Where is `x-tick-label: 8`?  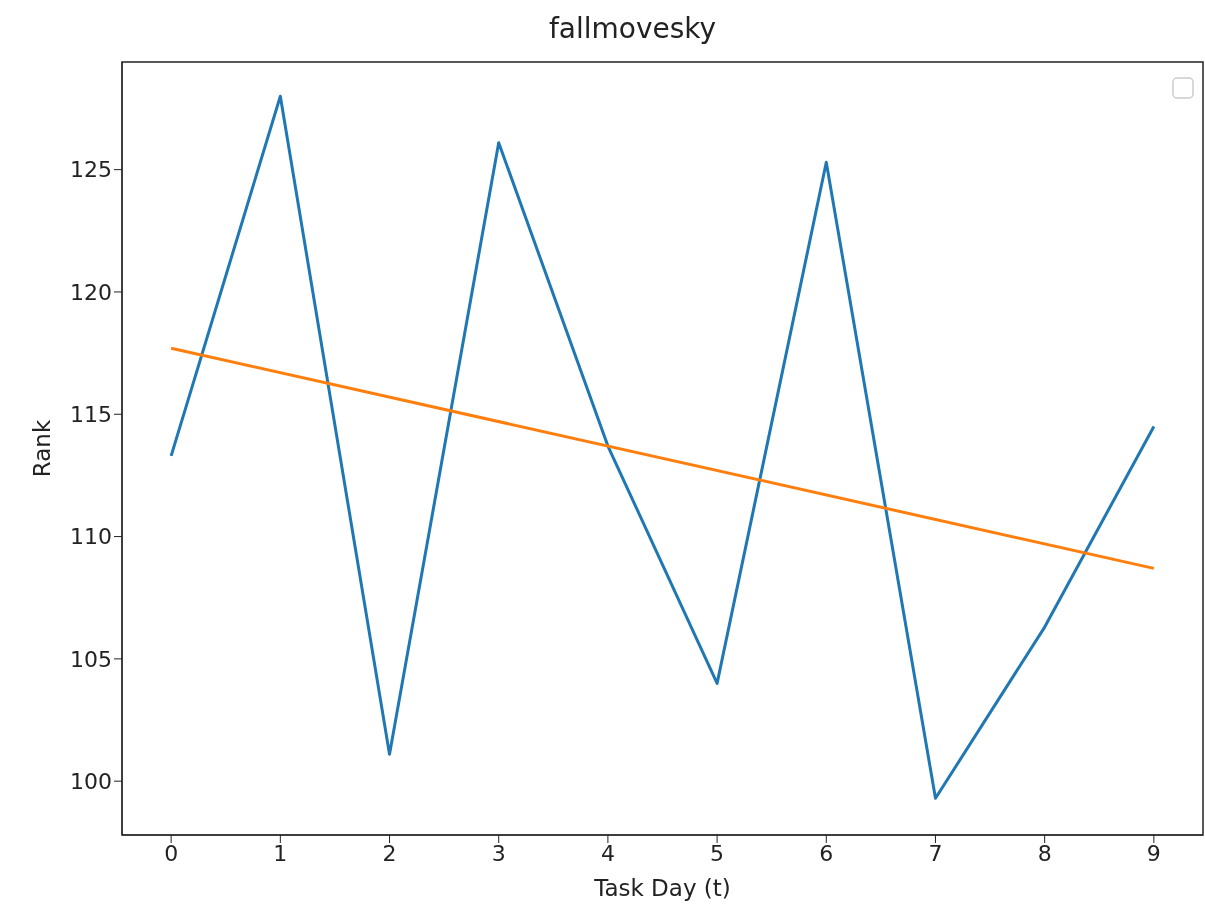 x-tick-label: 8 is located at coordinates (1044, 853).